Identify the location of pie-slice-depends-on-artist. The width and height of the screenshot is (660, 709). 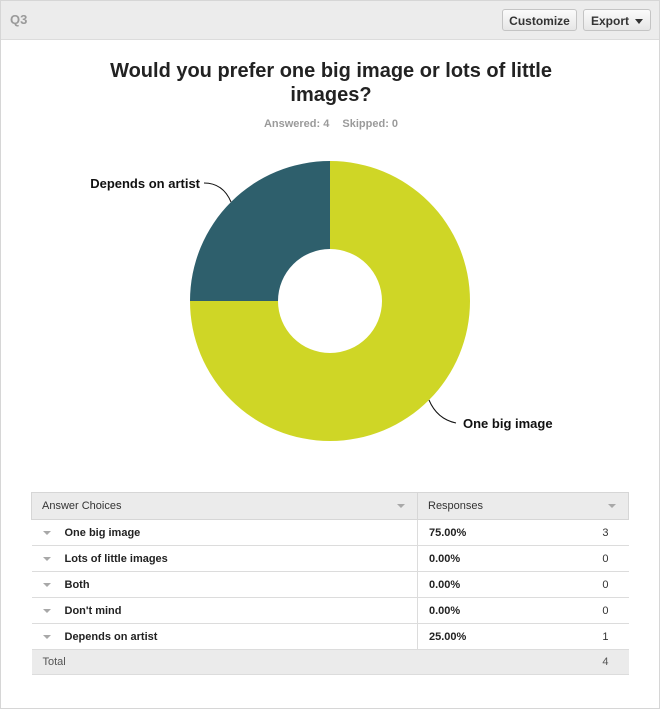
(260, 231).